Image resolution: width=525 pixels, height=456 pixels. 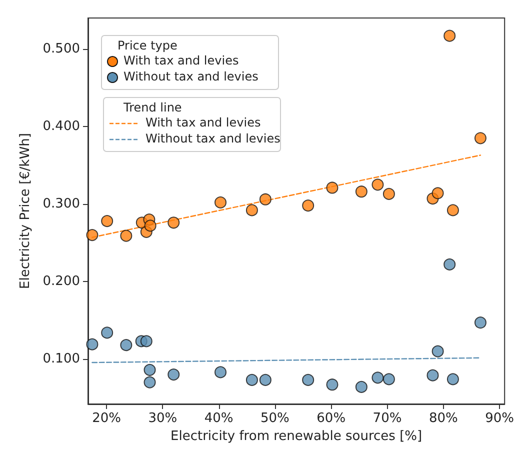 What do you see at coordinates (499, 418) in the screenshot?
I see `x-tick-label: 90%` at bounding box center [499, 418].